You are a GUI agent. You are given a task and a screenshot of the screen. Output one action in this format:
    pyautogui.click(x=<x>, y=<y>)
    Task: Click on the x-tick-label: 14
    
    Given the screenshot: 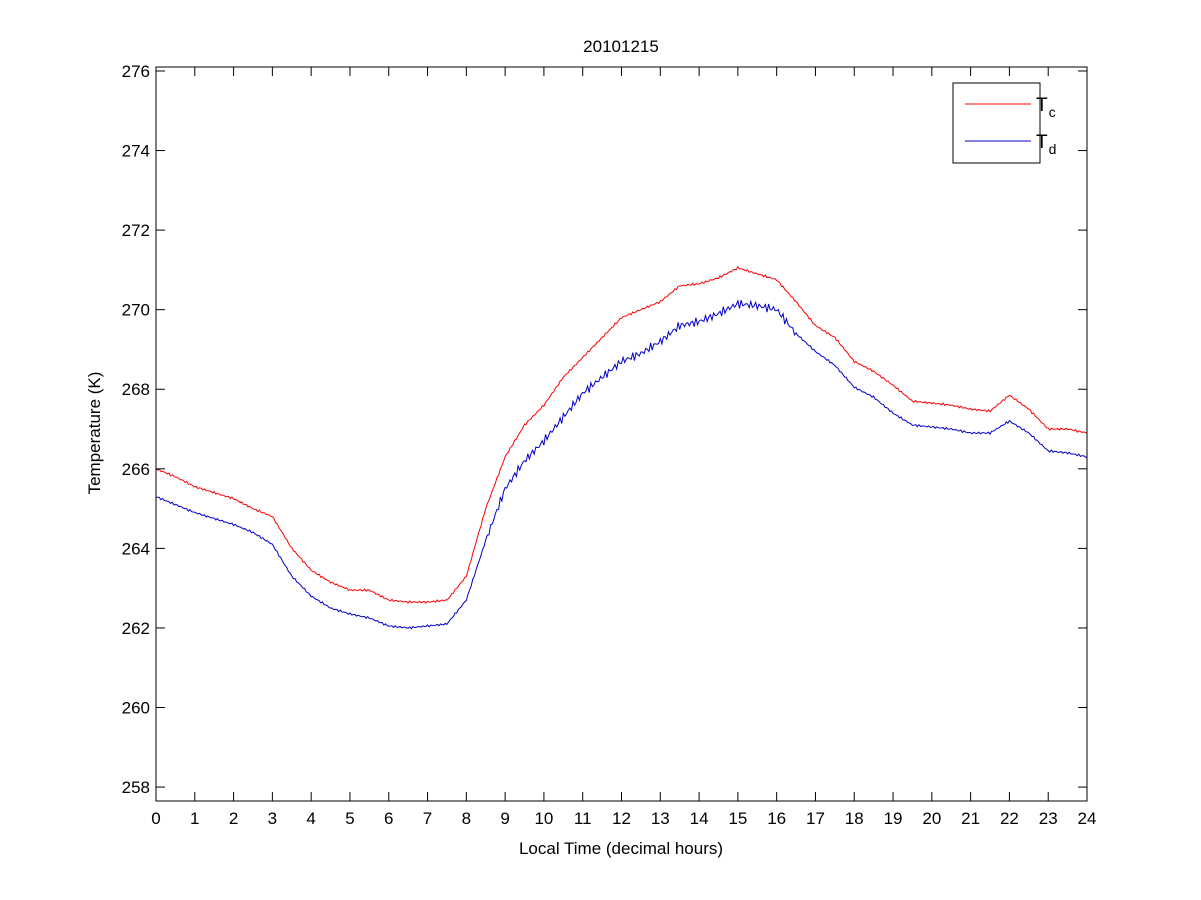 What is the action you would take?
    pyautogui.click(x=699, y=818)
    